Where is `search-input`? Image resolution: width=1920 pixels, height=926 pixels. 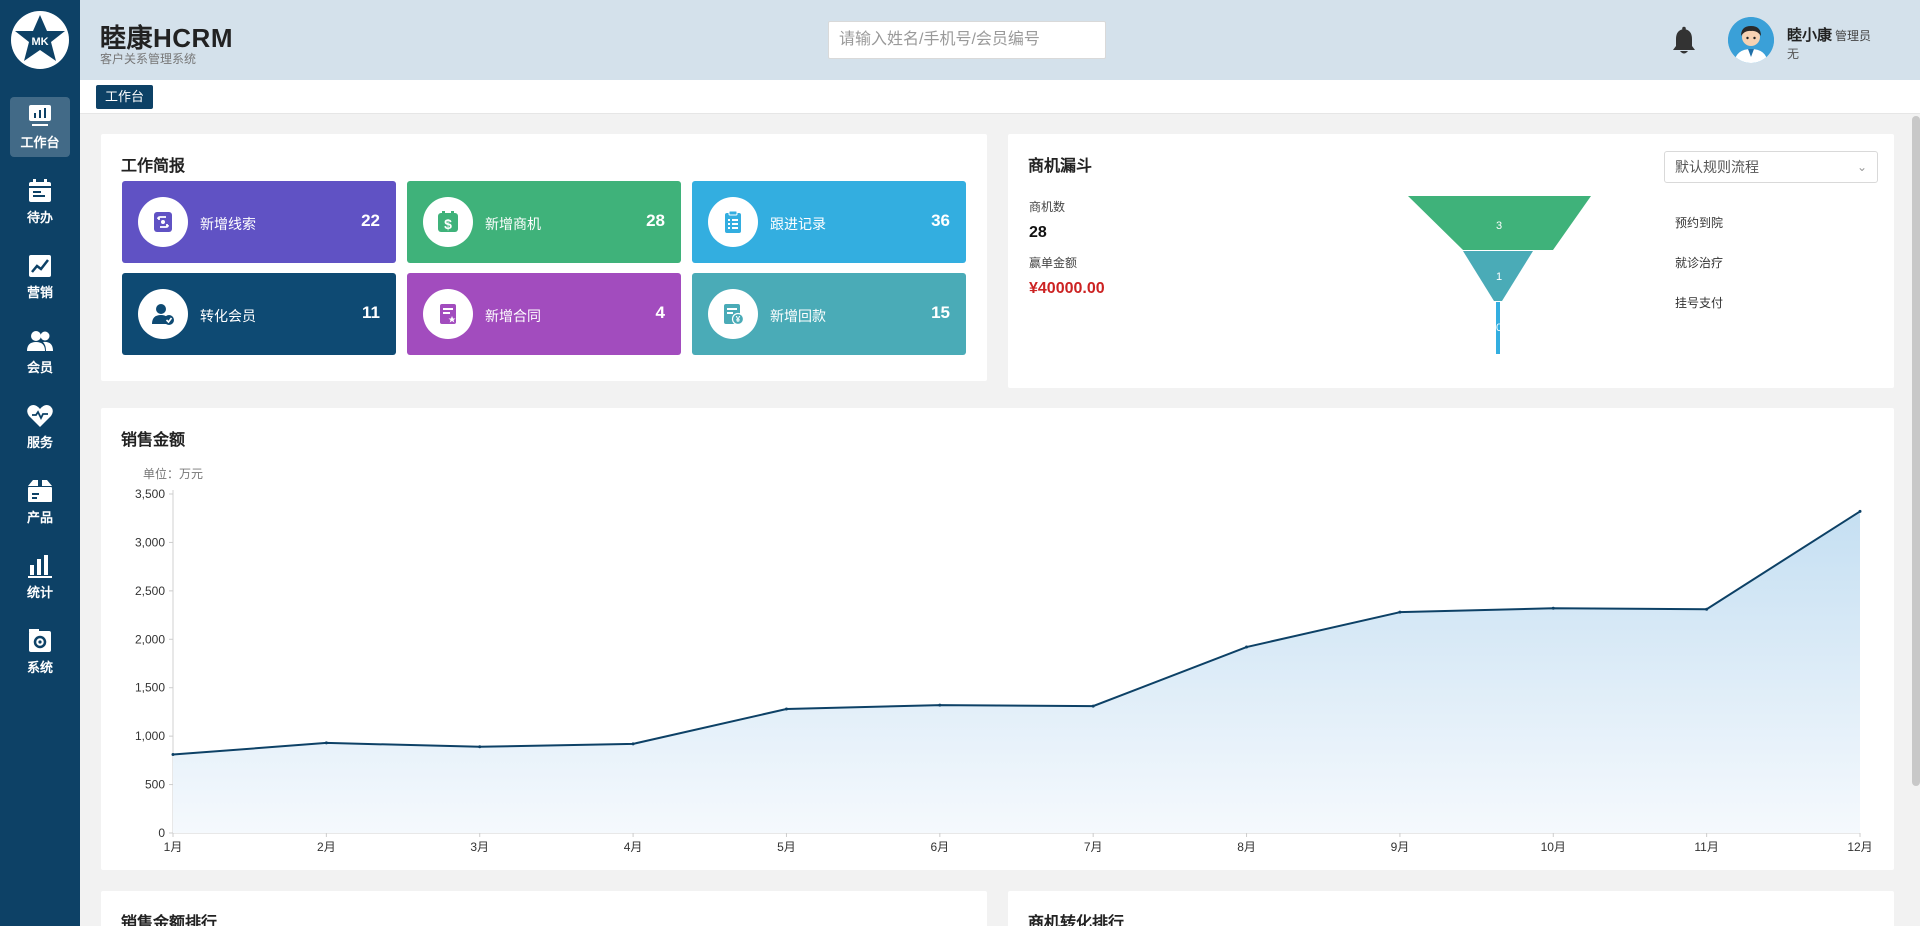
search-input is located at coordinates (967, 40).